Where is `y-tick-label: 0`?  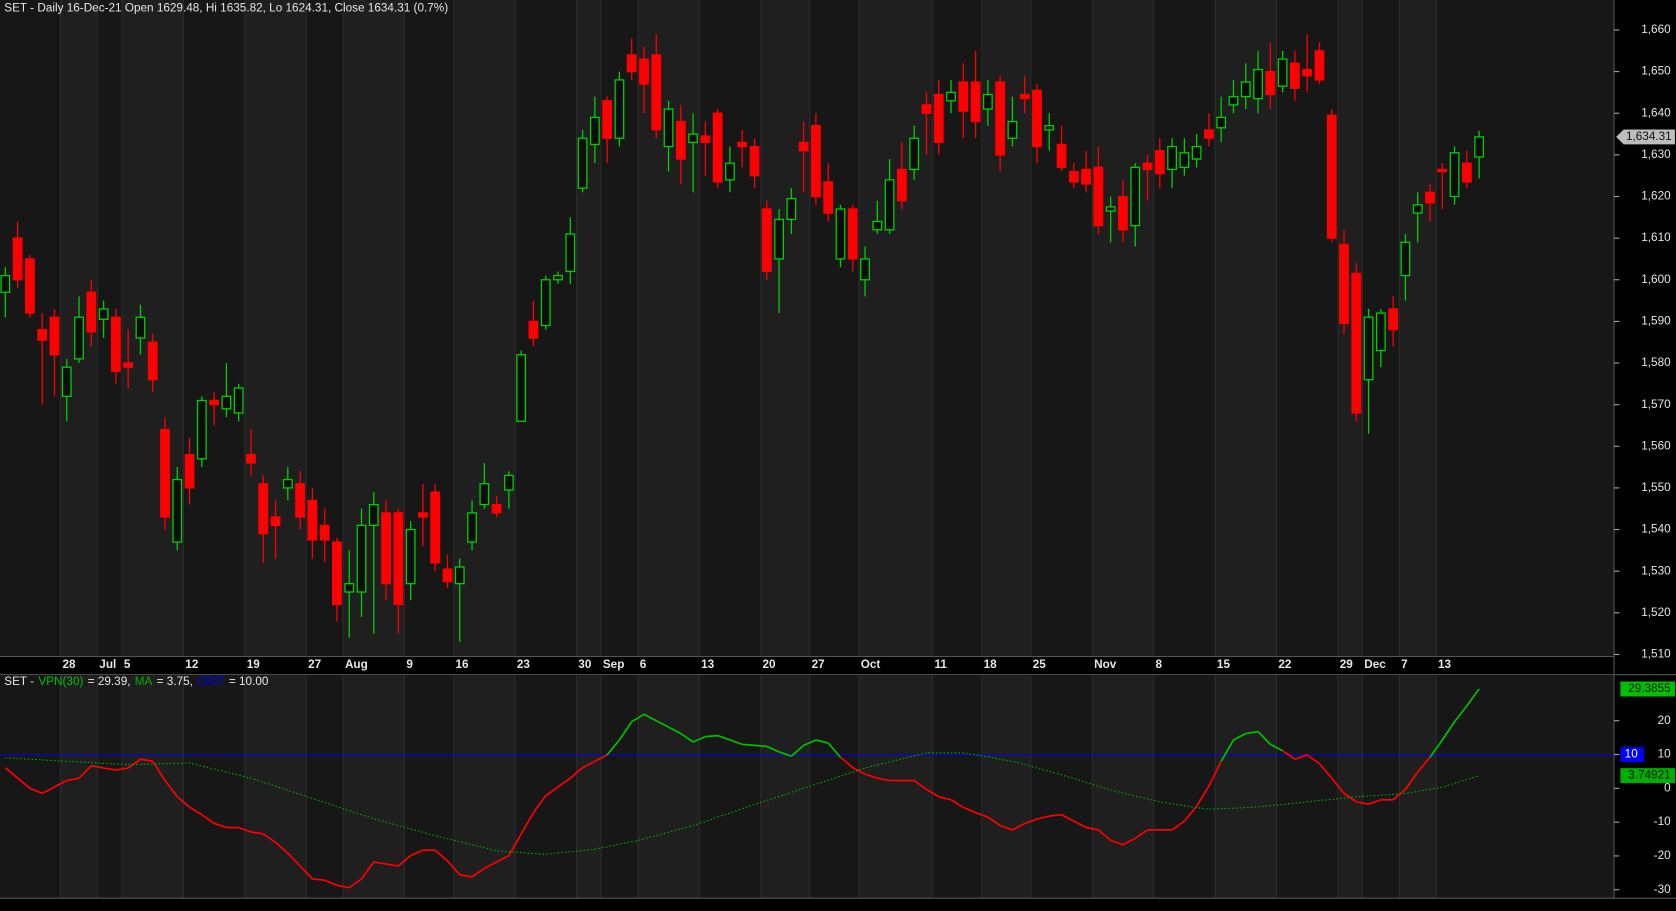 y-tick-label: 0 is located at coordinates (1667, 787).